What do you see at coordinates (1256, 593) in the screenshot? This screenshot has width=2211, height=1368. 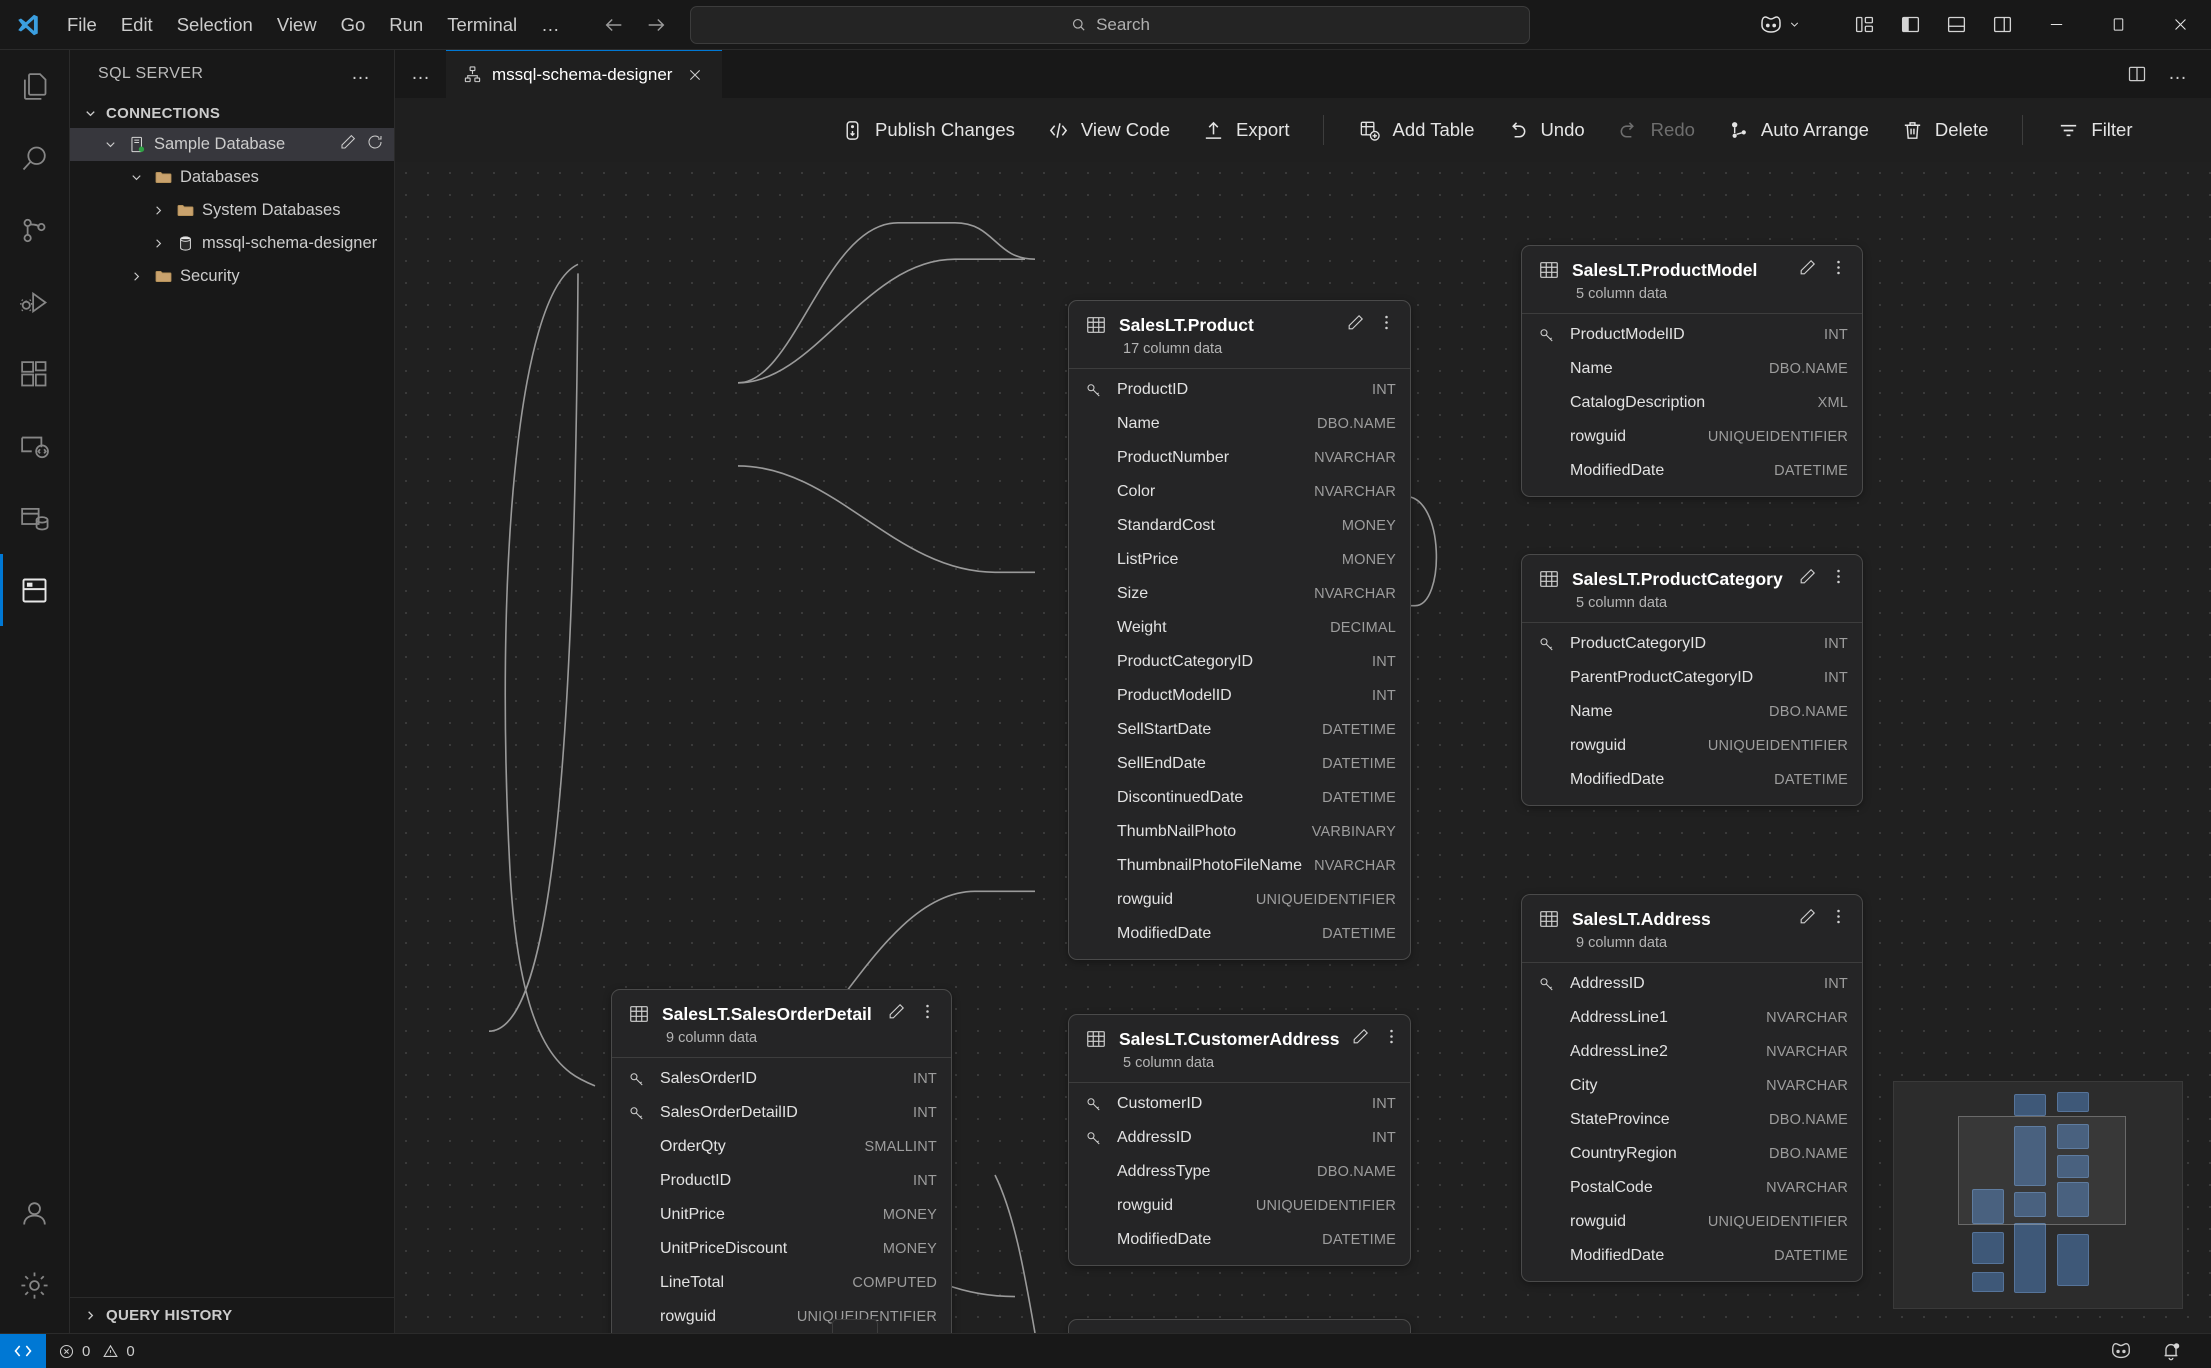 I see `table-row: Size NVARCHAR` at bounding box center [1256, 593].